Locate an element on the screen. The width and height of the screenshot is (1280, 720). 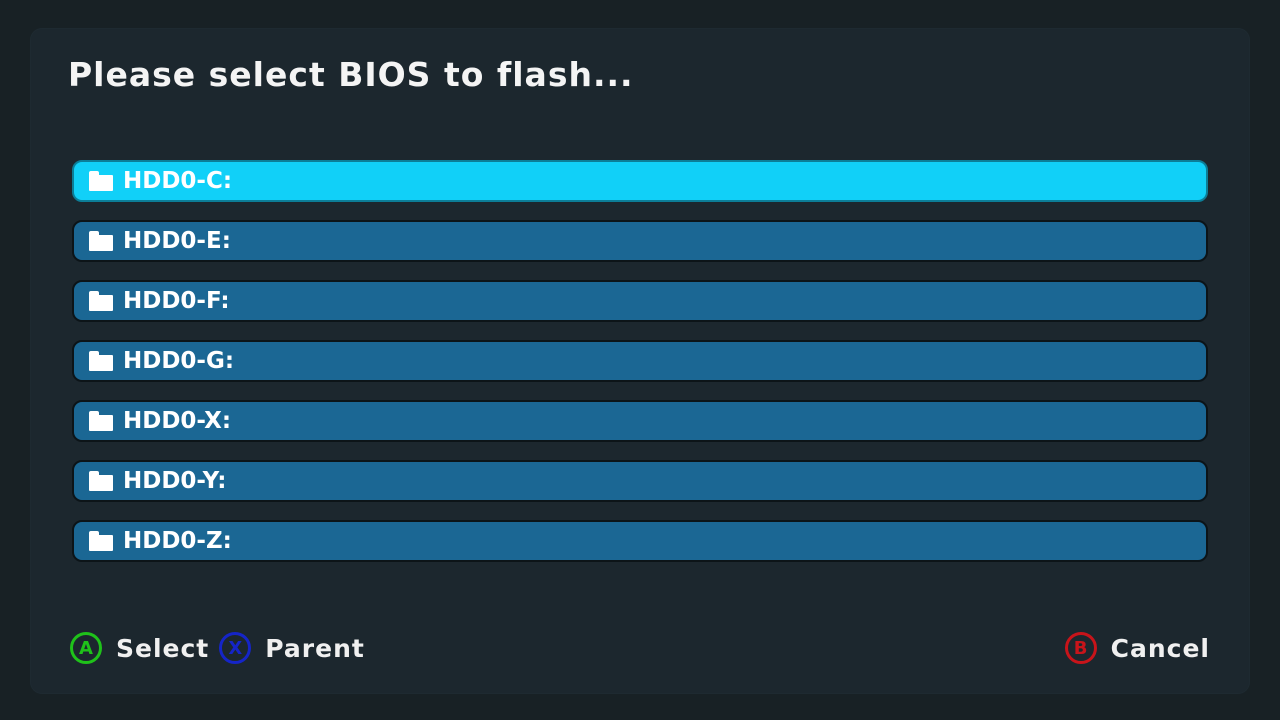
list-item-hdd0-z: HDD0-Z: is located at coordinates (640, 541).